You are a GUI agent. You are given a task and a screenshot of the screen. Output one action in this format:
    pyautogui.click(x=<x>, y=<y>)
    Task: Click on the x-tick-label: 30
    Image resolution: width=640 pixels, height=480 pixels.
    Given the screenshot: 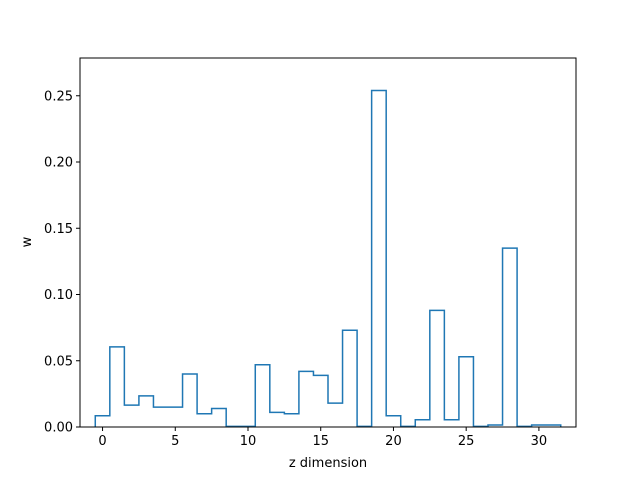 What is the action you would take?
    pyautogui.click(x=539, y=441)
    